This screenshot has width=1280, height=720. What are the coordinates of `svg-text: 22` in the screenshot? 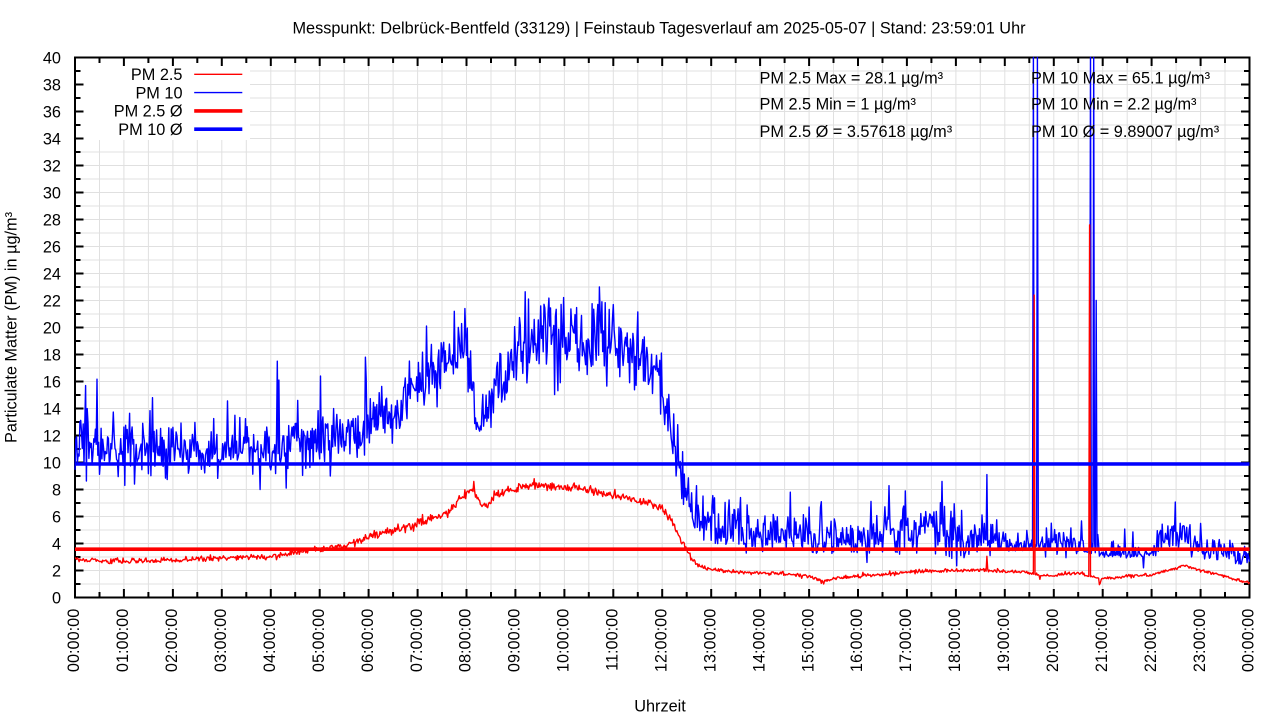 It's located at (52, 301).